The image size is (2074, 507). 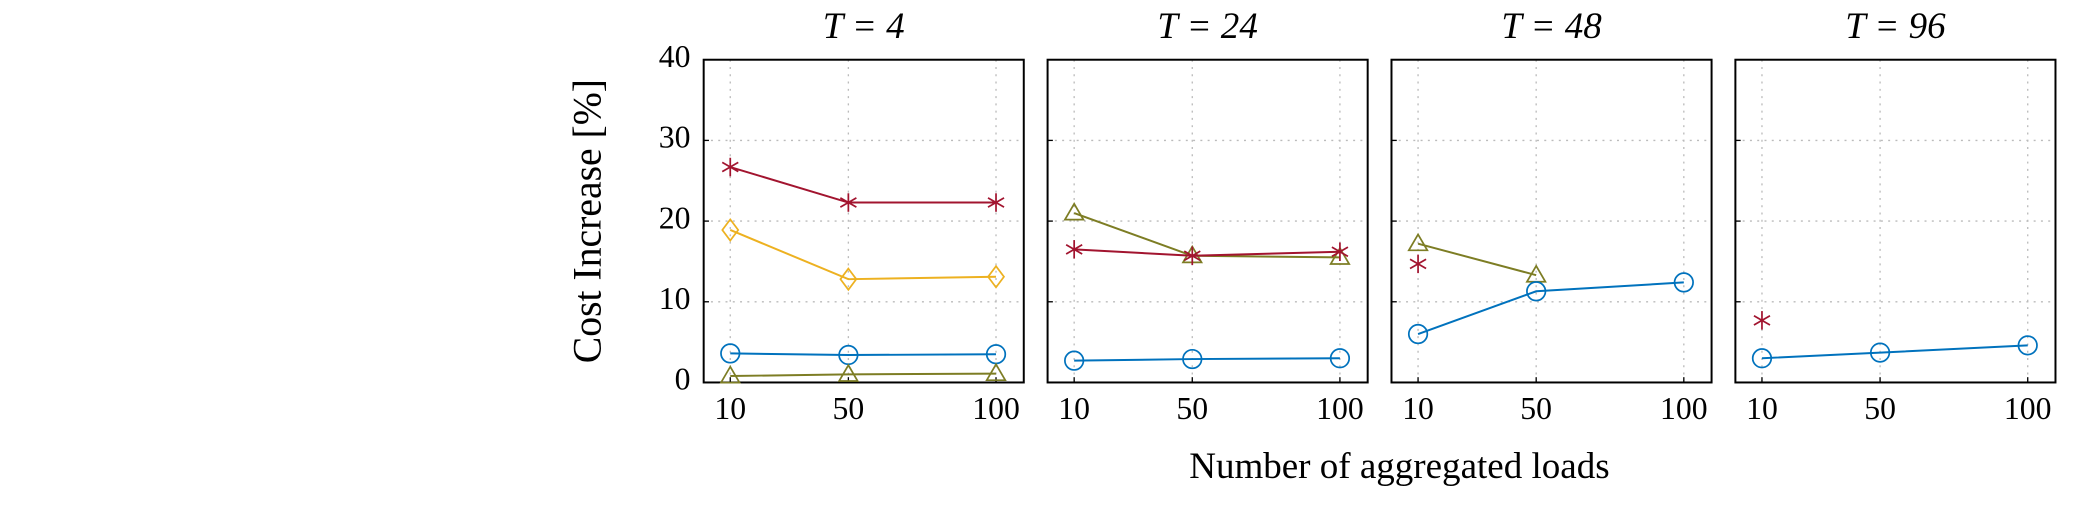 What do you see at coordinates (1551, 26) in the screenshot?
I see `panel-title: T = 48` at bounding box center [1551, 26].